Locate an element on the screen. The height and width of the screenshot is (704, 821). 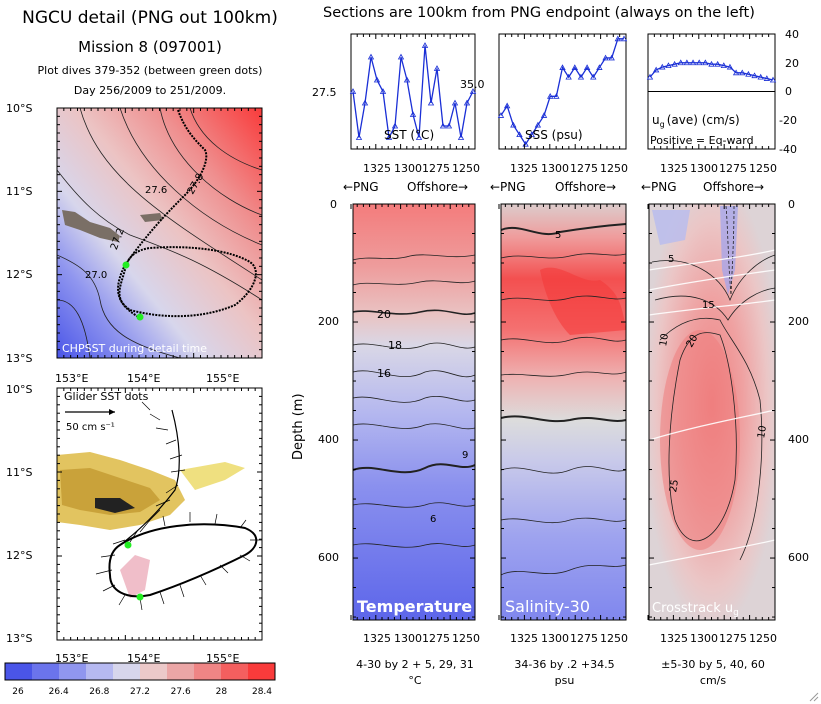
map-top-lat-label: 13°S is located at coordinates (19, 358).